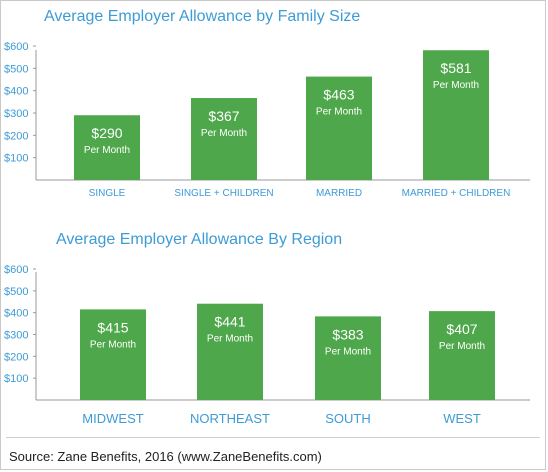 This screenshot has height=472, width=548. Describe the element at coordinates (223, 193) in the screenshot. I see `category-label: SINGLE + CHILDREN` at that location.